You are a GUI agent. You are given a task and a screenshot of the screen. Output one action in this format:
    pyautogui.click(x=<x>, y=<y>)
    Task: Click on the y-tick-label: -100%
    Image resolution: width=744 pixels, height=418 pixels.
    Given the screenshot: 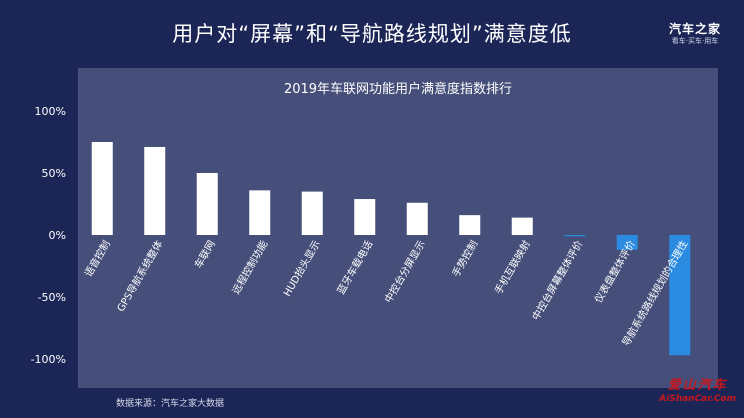 What is the action you would take?
    pyautogui.click(x=48, y=359)
    